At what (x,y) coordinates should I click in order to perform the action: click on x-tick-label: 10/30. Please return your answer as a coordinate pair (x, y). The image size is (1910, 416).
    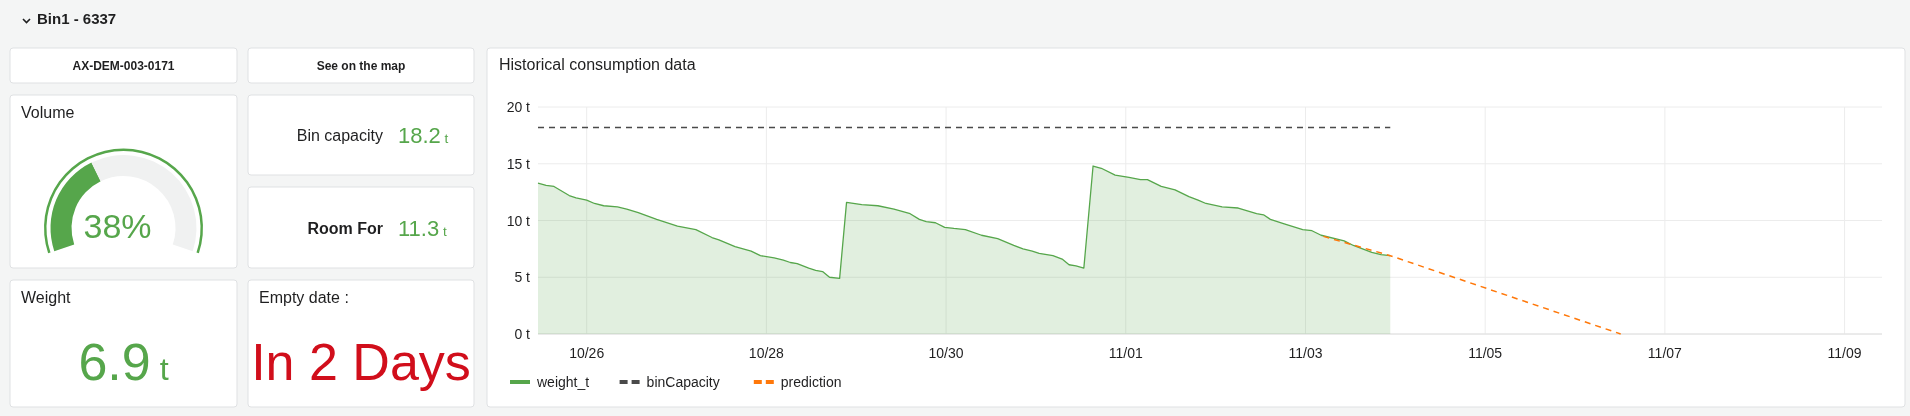
    Looking at the image, I should click on (946, 353).